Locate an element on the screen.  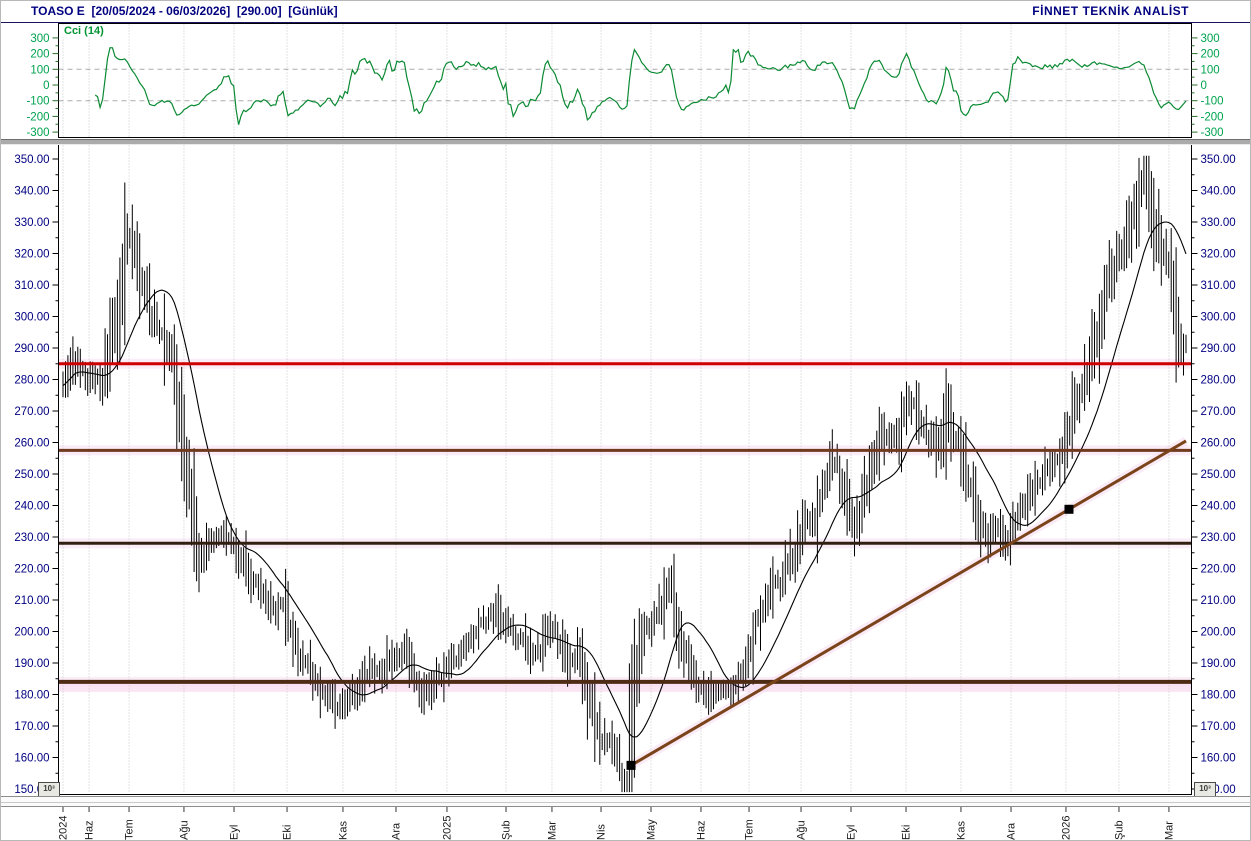
x-axis-label: 2026 is located at coordinates (1067, 828).